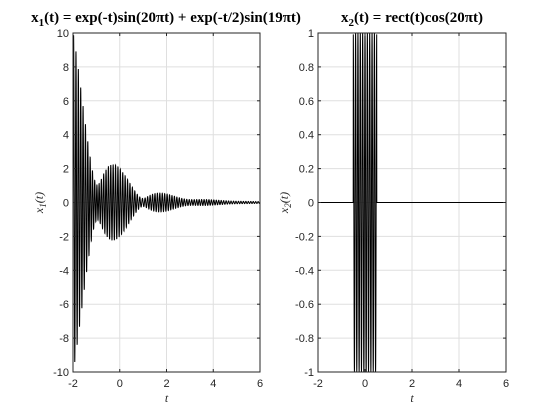 The height and width of the screenshot is (420, 560). What do you see at coordinates (64, 271) in the screenshot?
I see `y-tick-label: -4` at bounding box center [64, 271].